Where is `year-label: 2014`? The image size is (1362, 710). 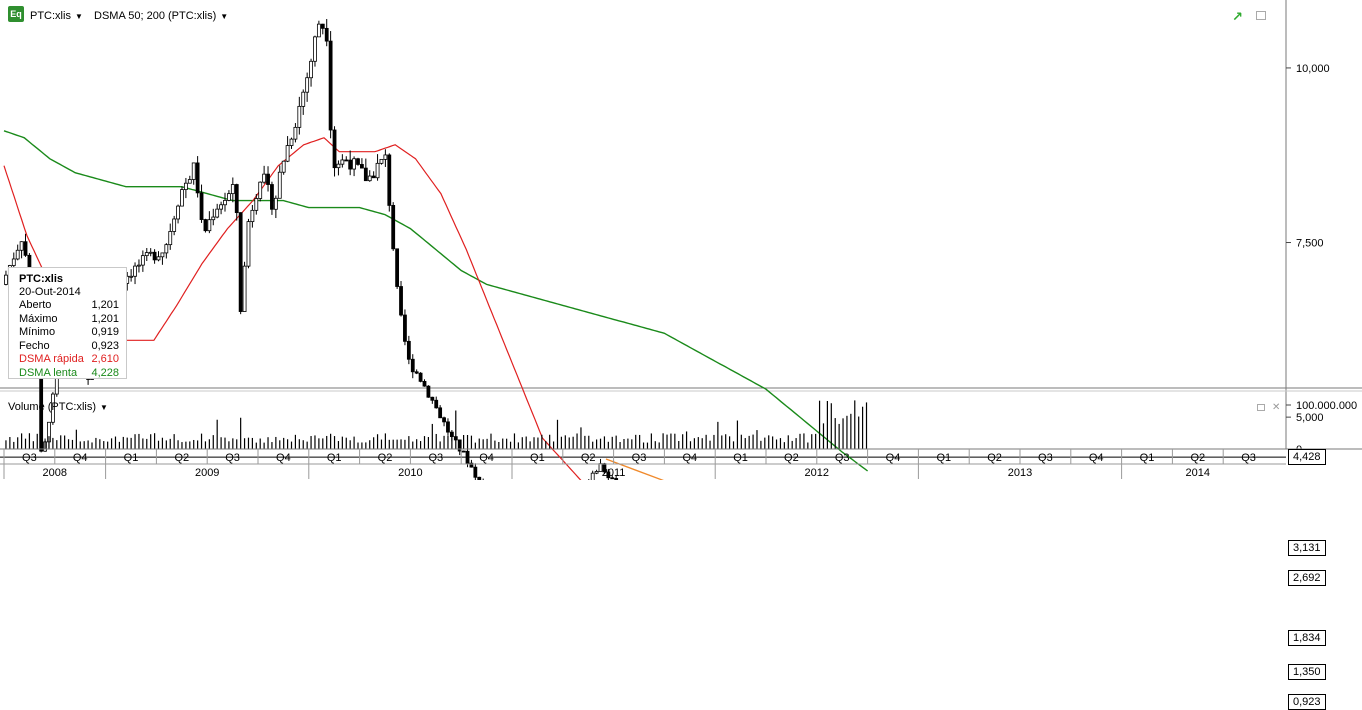 year-label: 2014 is located at coordinates (1198, 473).